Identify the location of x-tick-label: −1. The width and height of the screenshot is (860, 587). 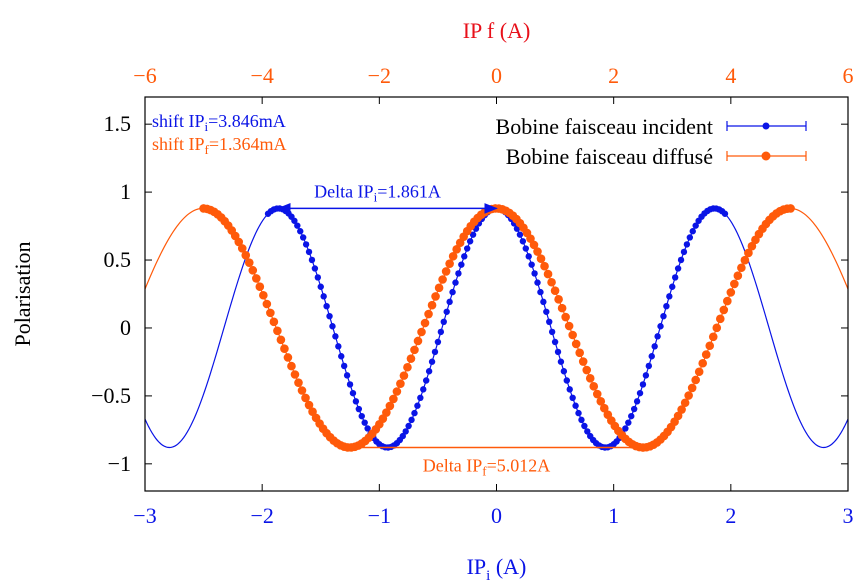
(379, 515).